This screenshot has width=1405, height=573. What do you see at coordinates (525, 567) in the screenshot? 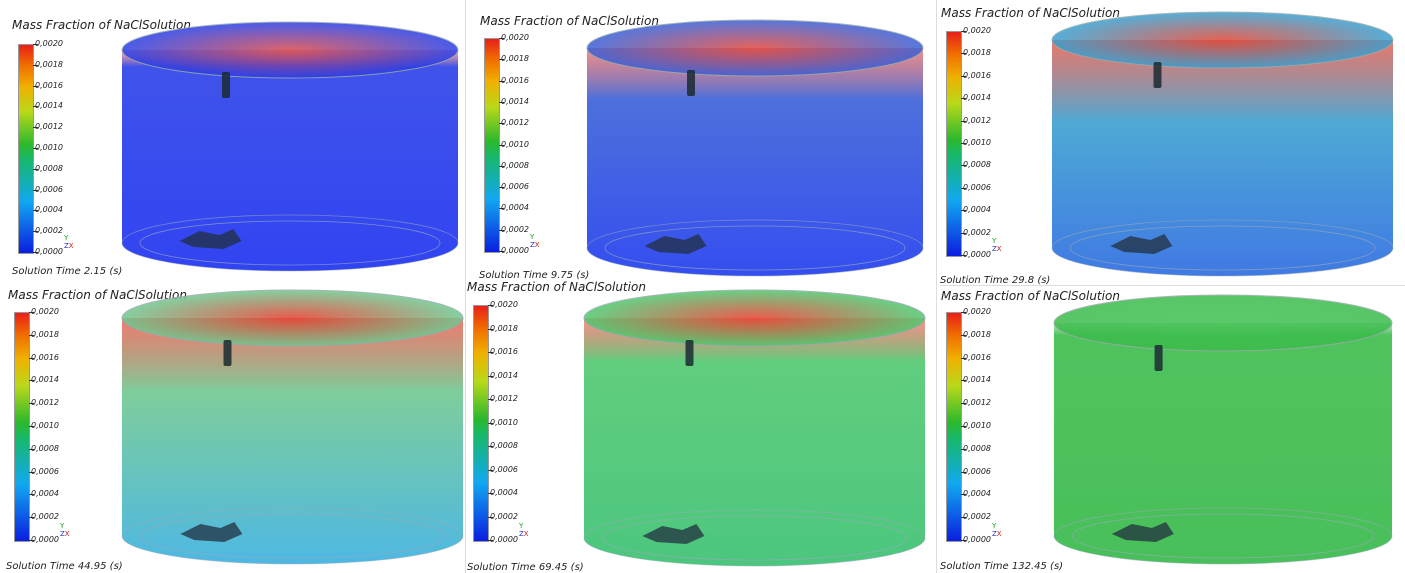
I see `solution-time: Solution Time 69.45 (s)` at bounding box center [525, 567].